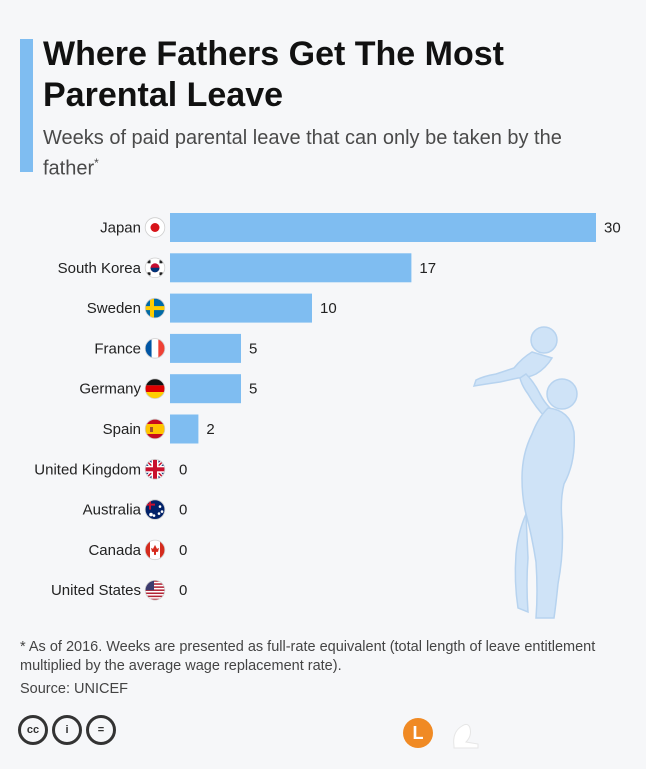  I want to click on spain-flag-icon, so click(155, 429).